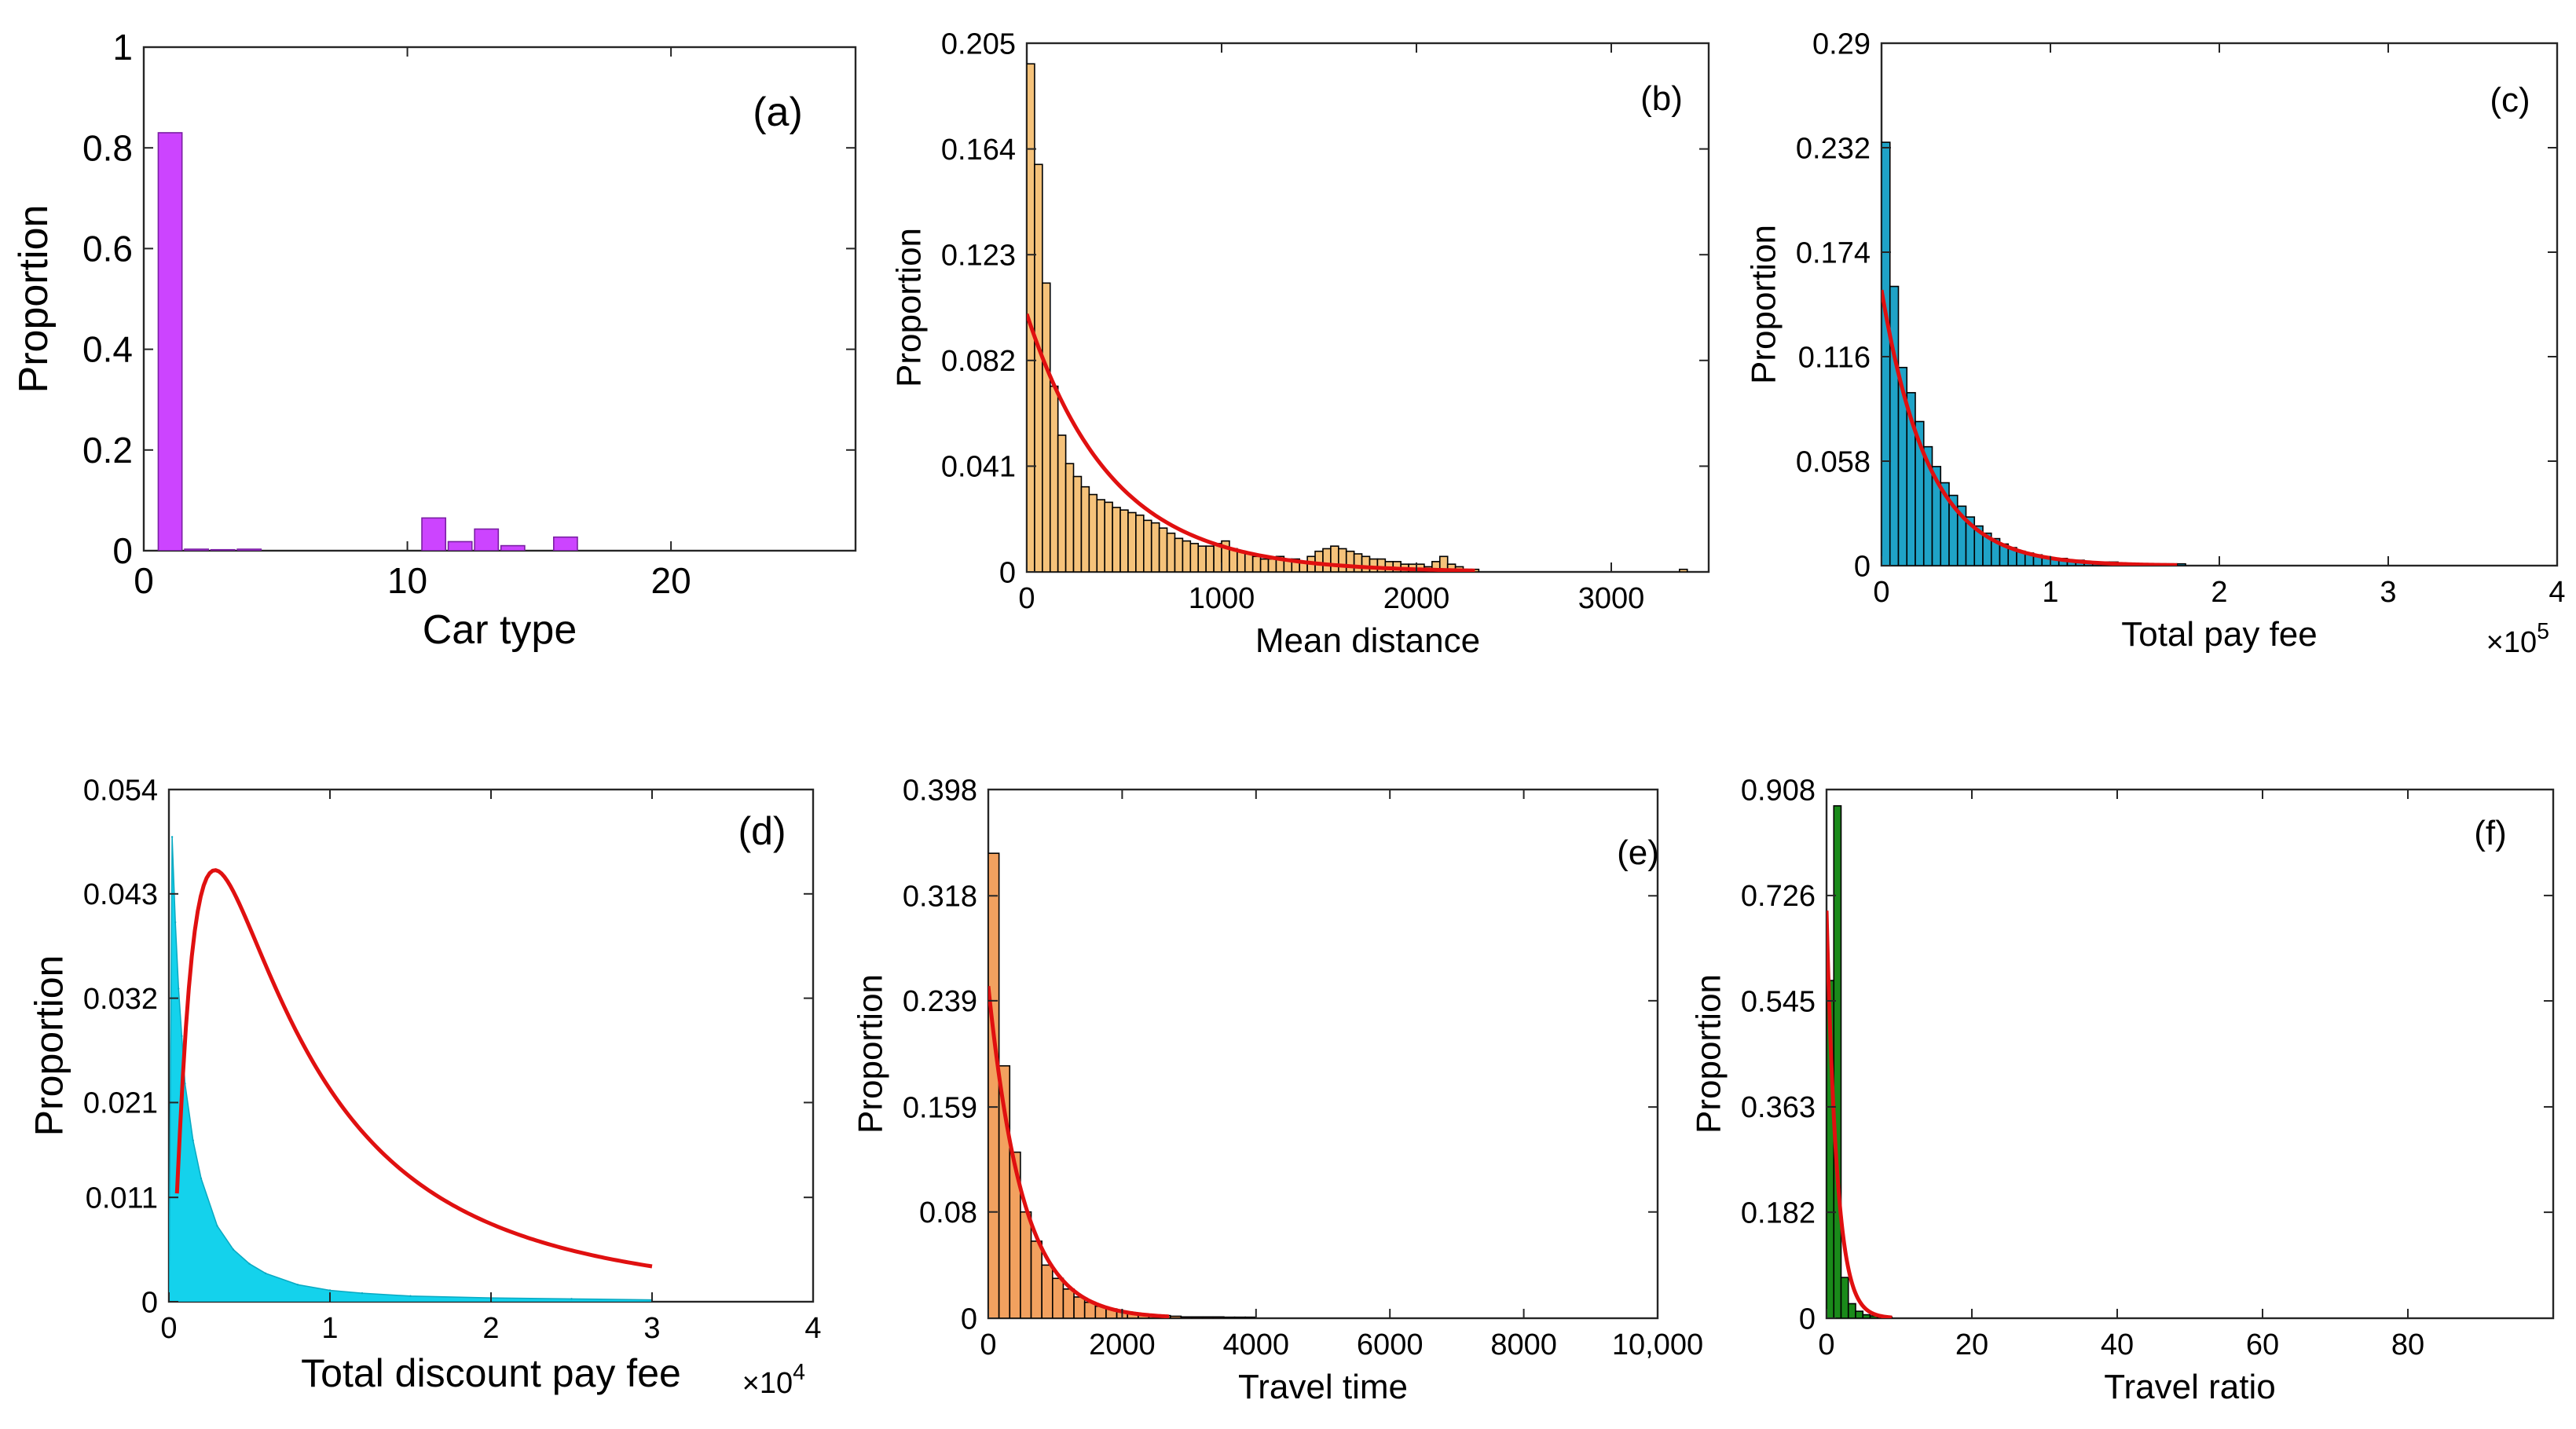  Describe the element at coordinates (940, 791) in the screenshot. I see `y-tick-label: 0.398` at that location.